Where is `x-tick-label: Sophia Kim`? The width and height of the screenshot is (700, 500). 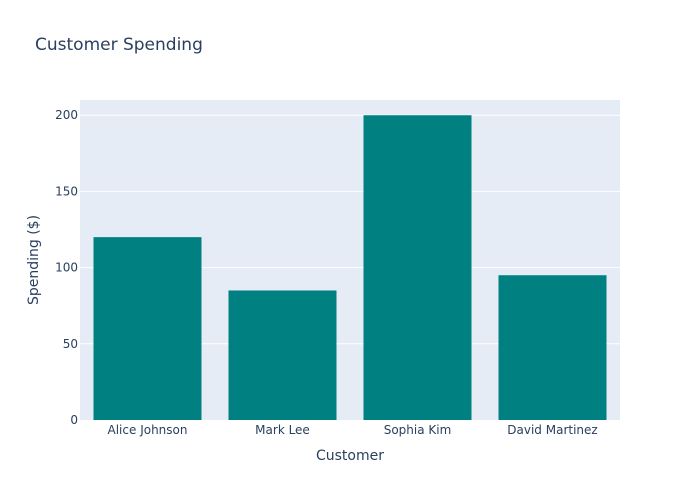 x-tick-label: Sophia Kim is located at coordinates (418, 430).